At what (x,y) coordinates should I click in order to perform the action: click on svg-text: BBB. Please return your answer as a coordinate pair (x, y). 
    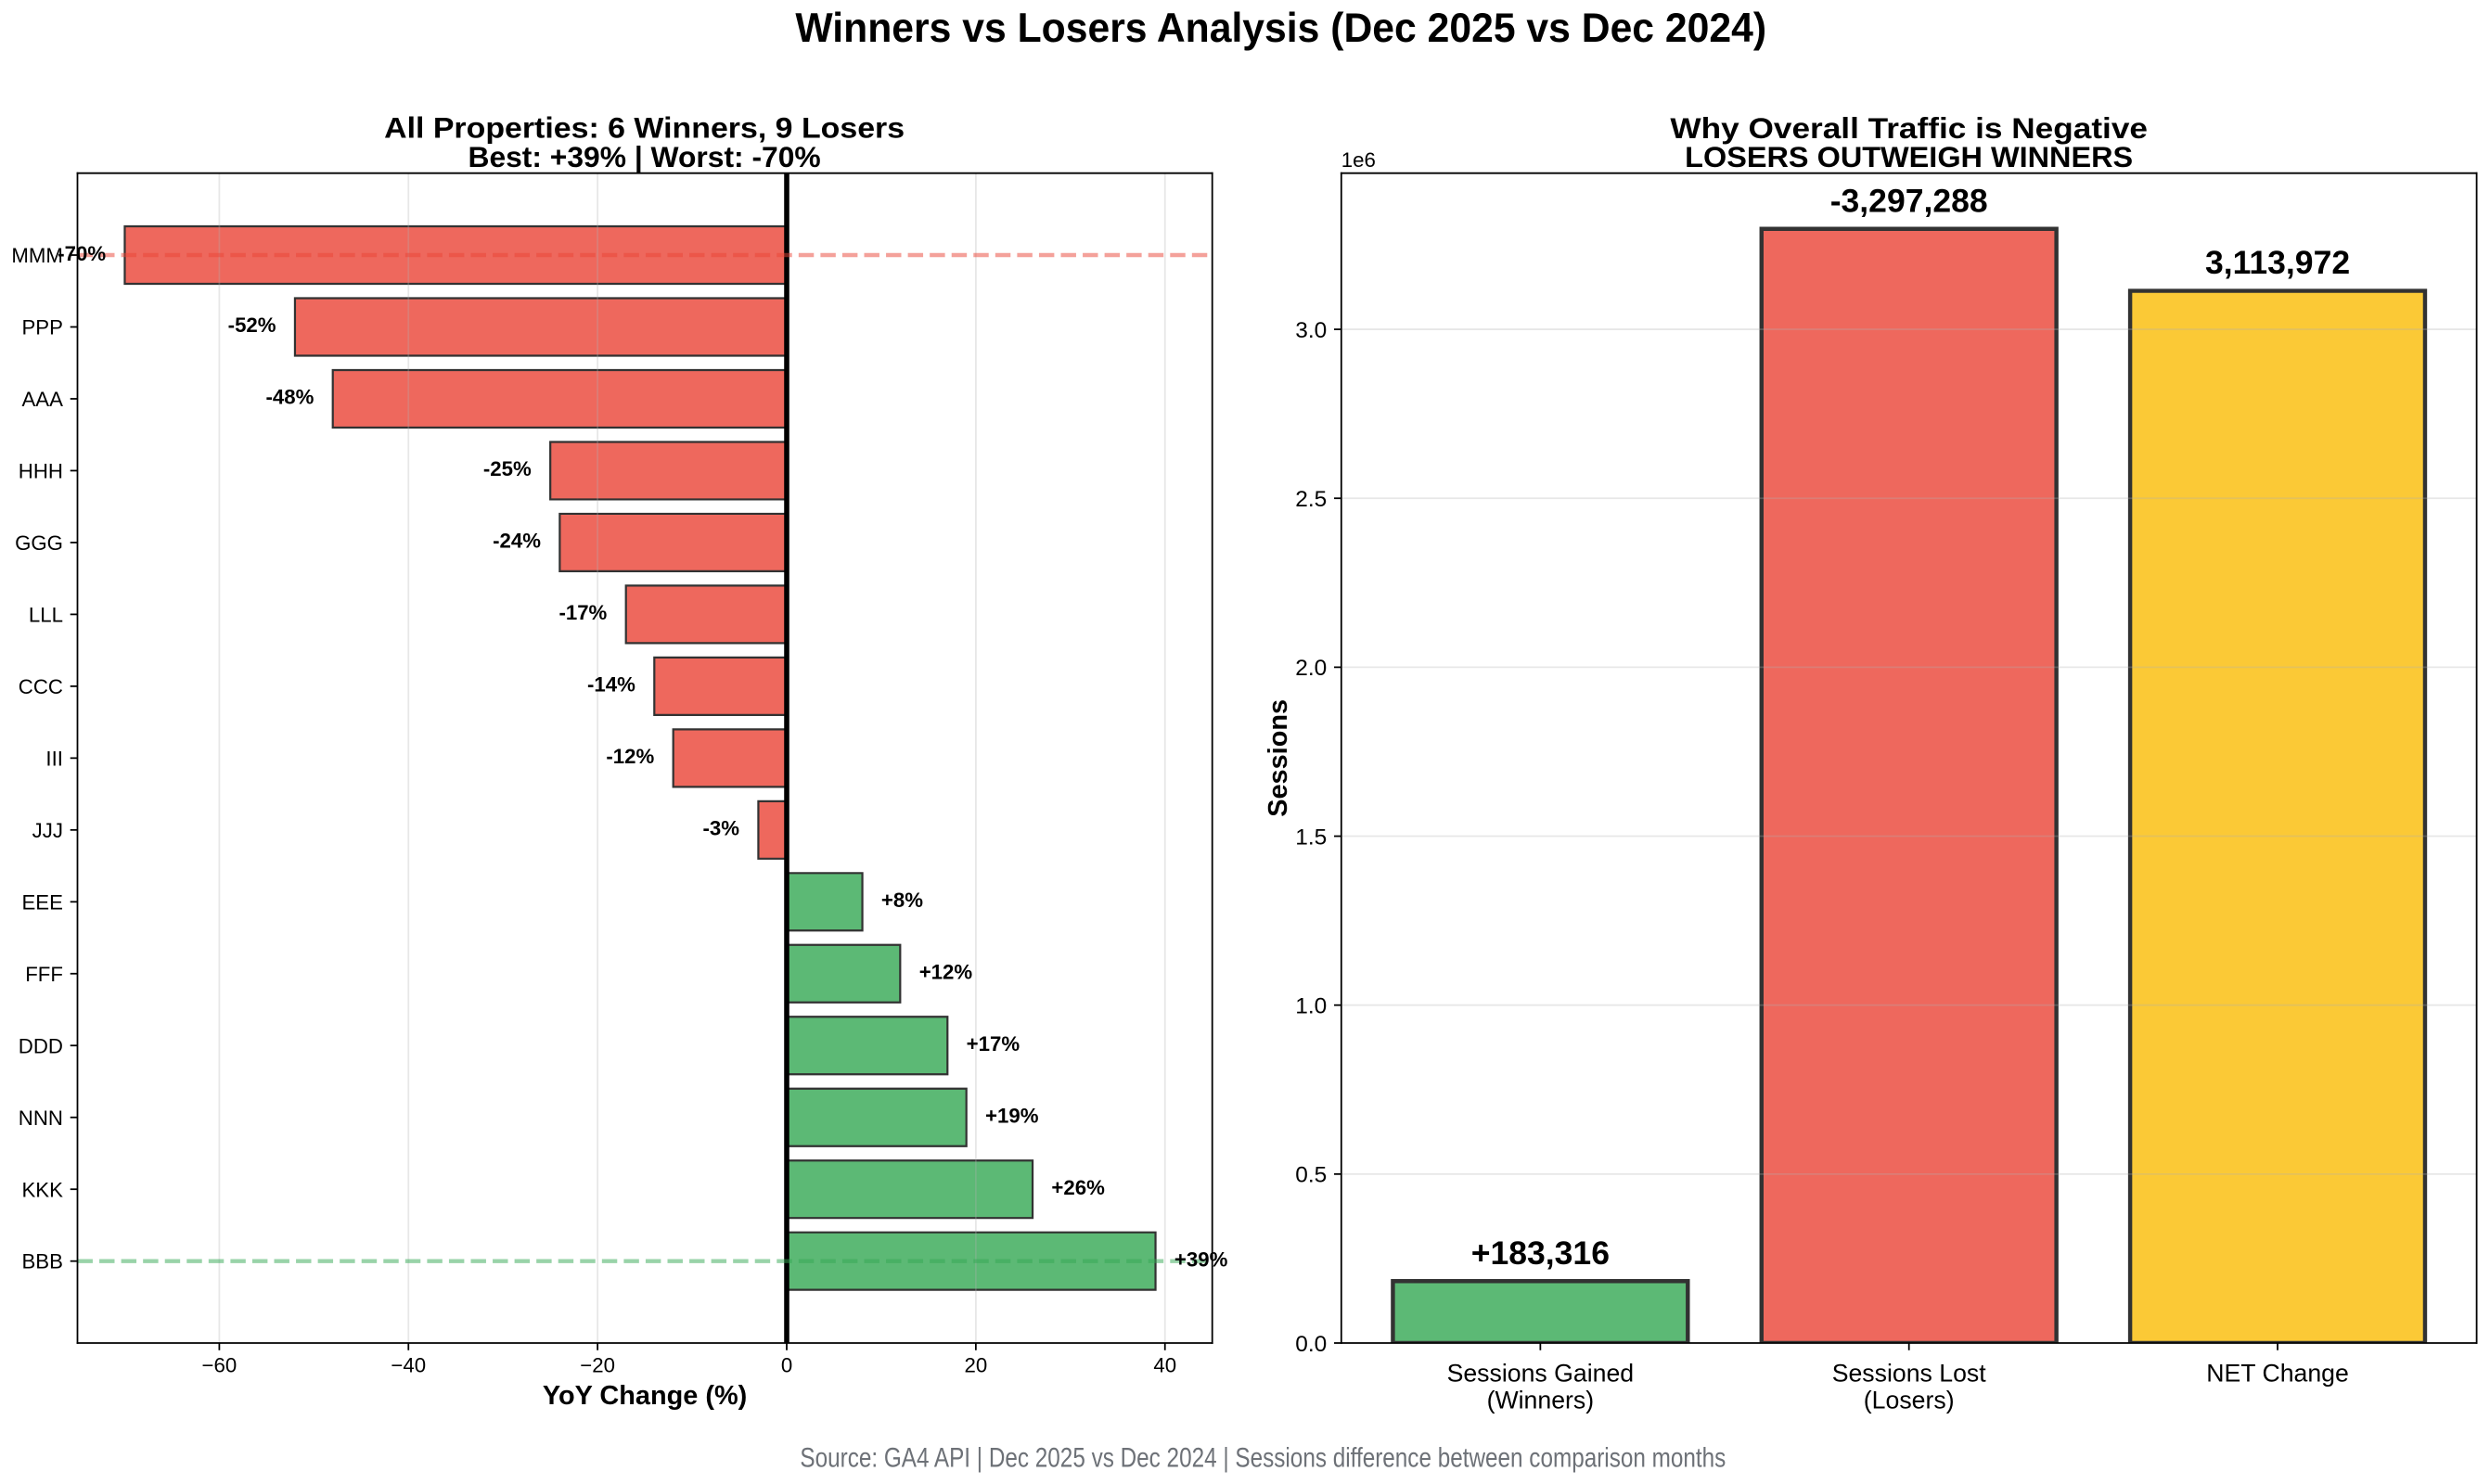
    Looking at the image, I should click on (41, 1261).